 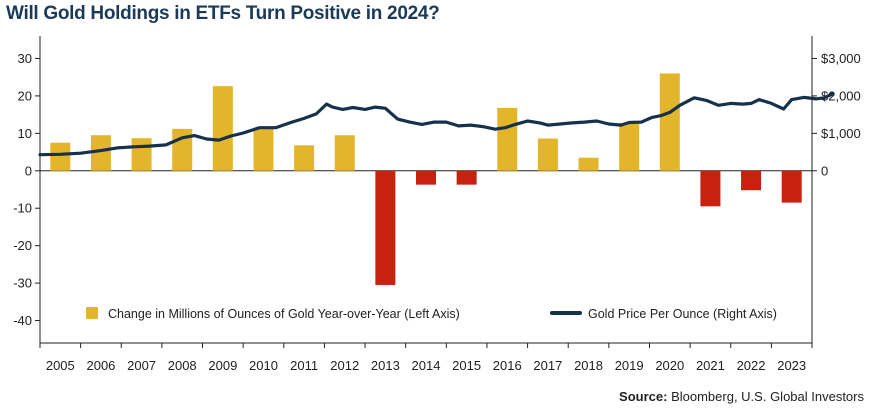 What do you see at coordinates (22, 283) in the screenshot?
I see `left-tick-label: -30` at bounding box center [22, 283].